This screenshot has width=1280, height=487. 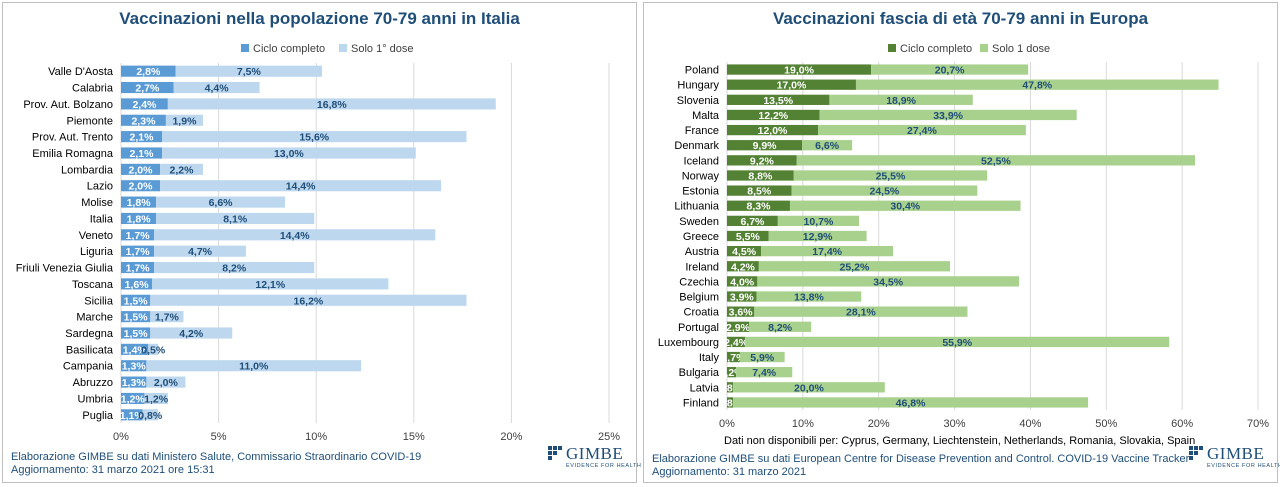 I want to click on category-label: Bulgaria, so click(x=699, y=373).